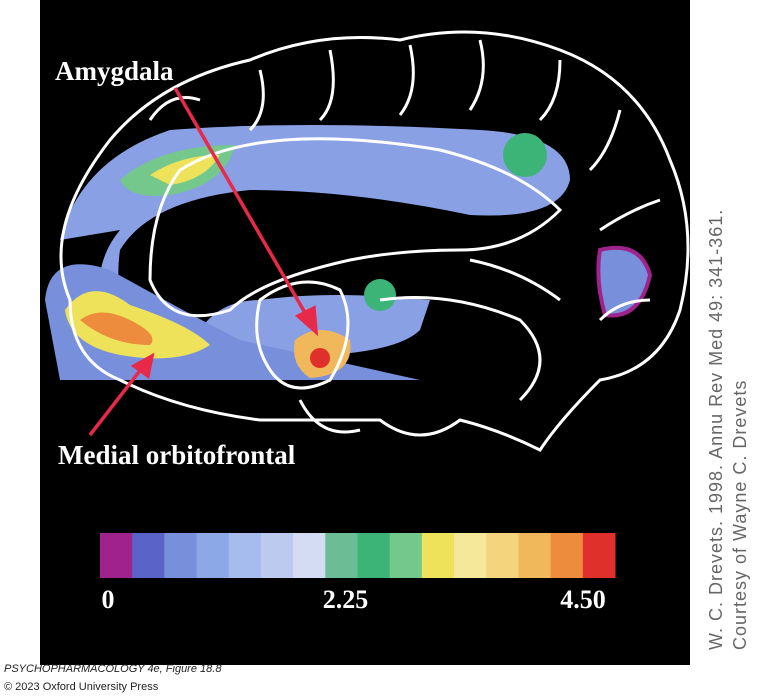 The image size is (774, 700). What do you see at coordinates (108, 599) in the screenshot?
I see `colorbar-tick-label: 0` at bounding box center [108, 599].